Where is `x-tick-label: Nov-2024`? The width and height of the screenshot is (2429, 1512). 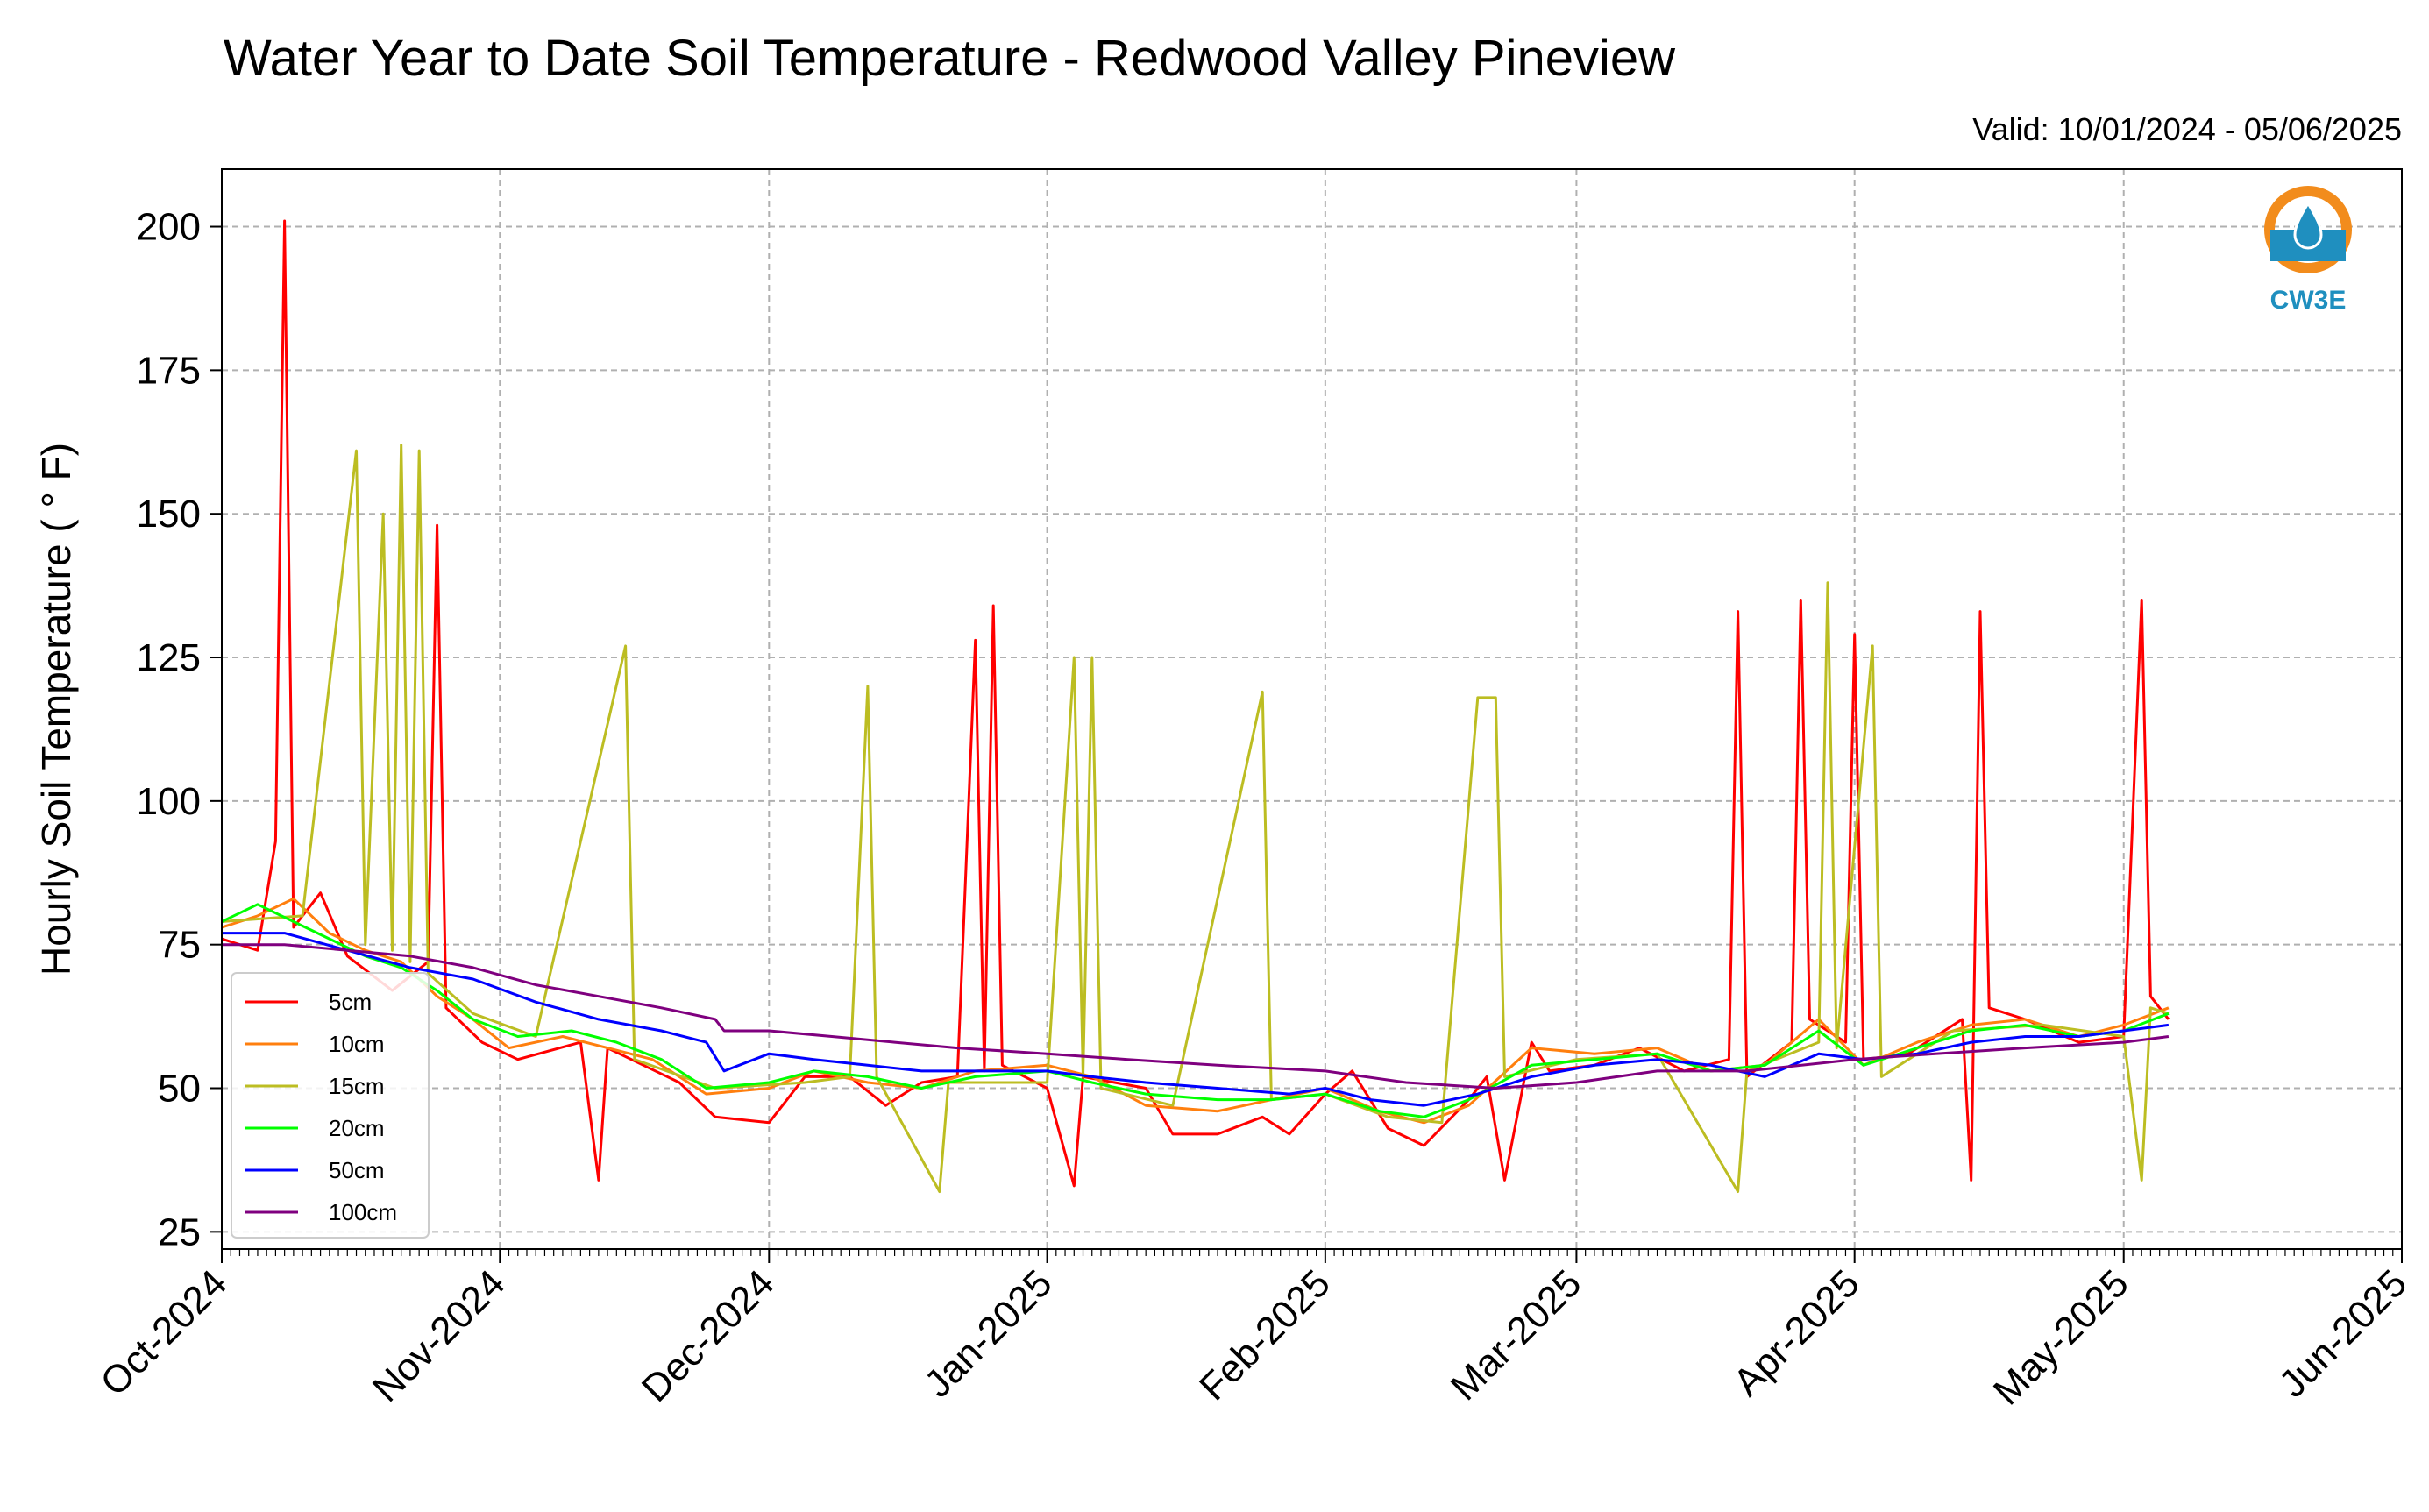
x-tick-label: Nov-2024 is located at coordinates (440, 1335).